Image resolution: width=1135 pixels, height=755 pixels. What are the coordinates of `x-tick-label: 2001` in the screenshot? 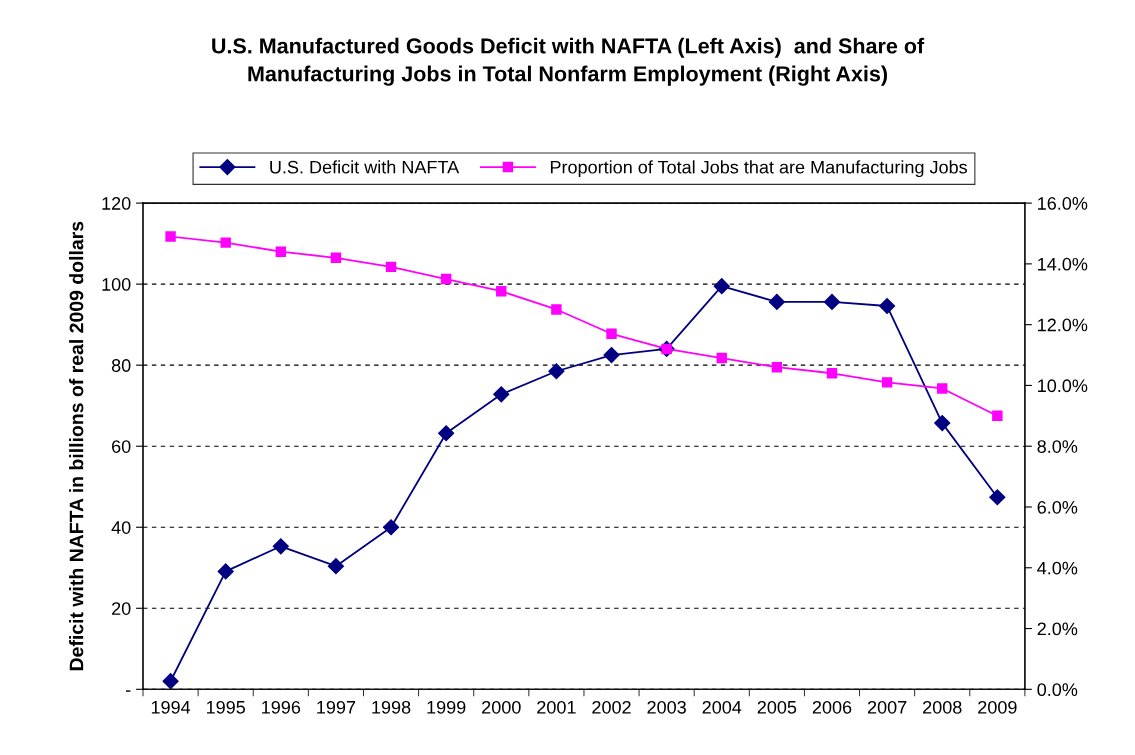 It's located at (556, 707).